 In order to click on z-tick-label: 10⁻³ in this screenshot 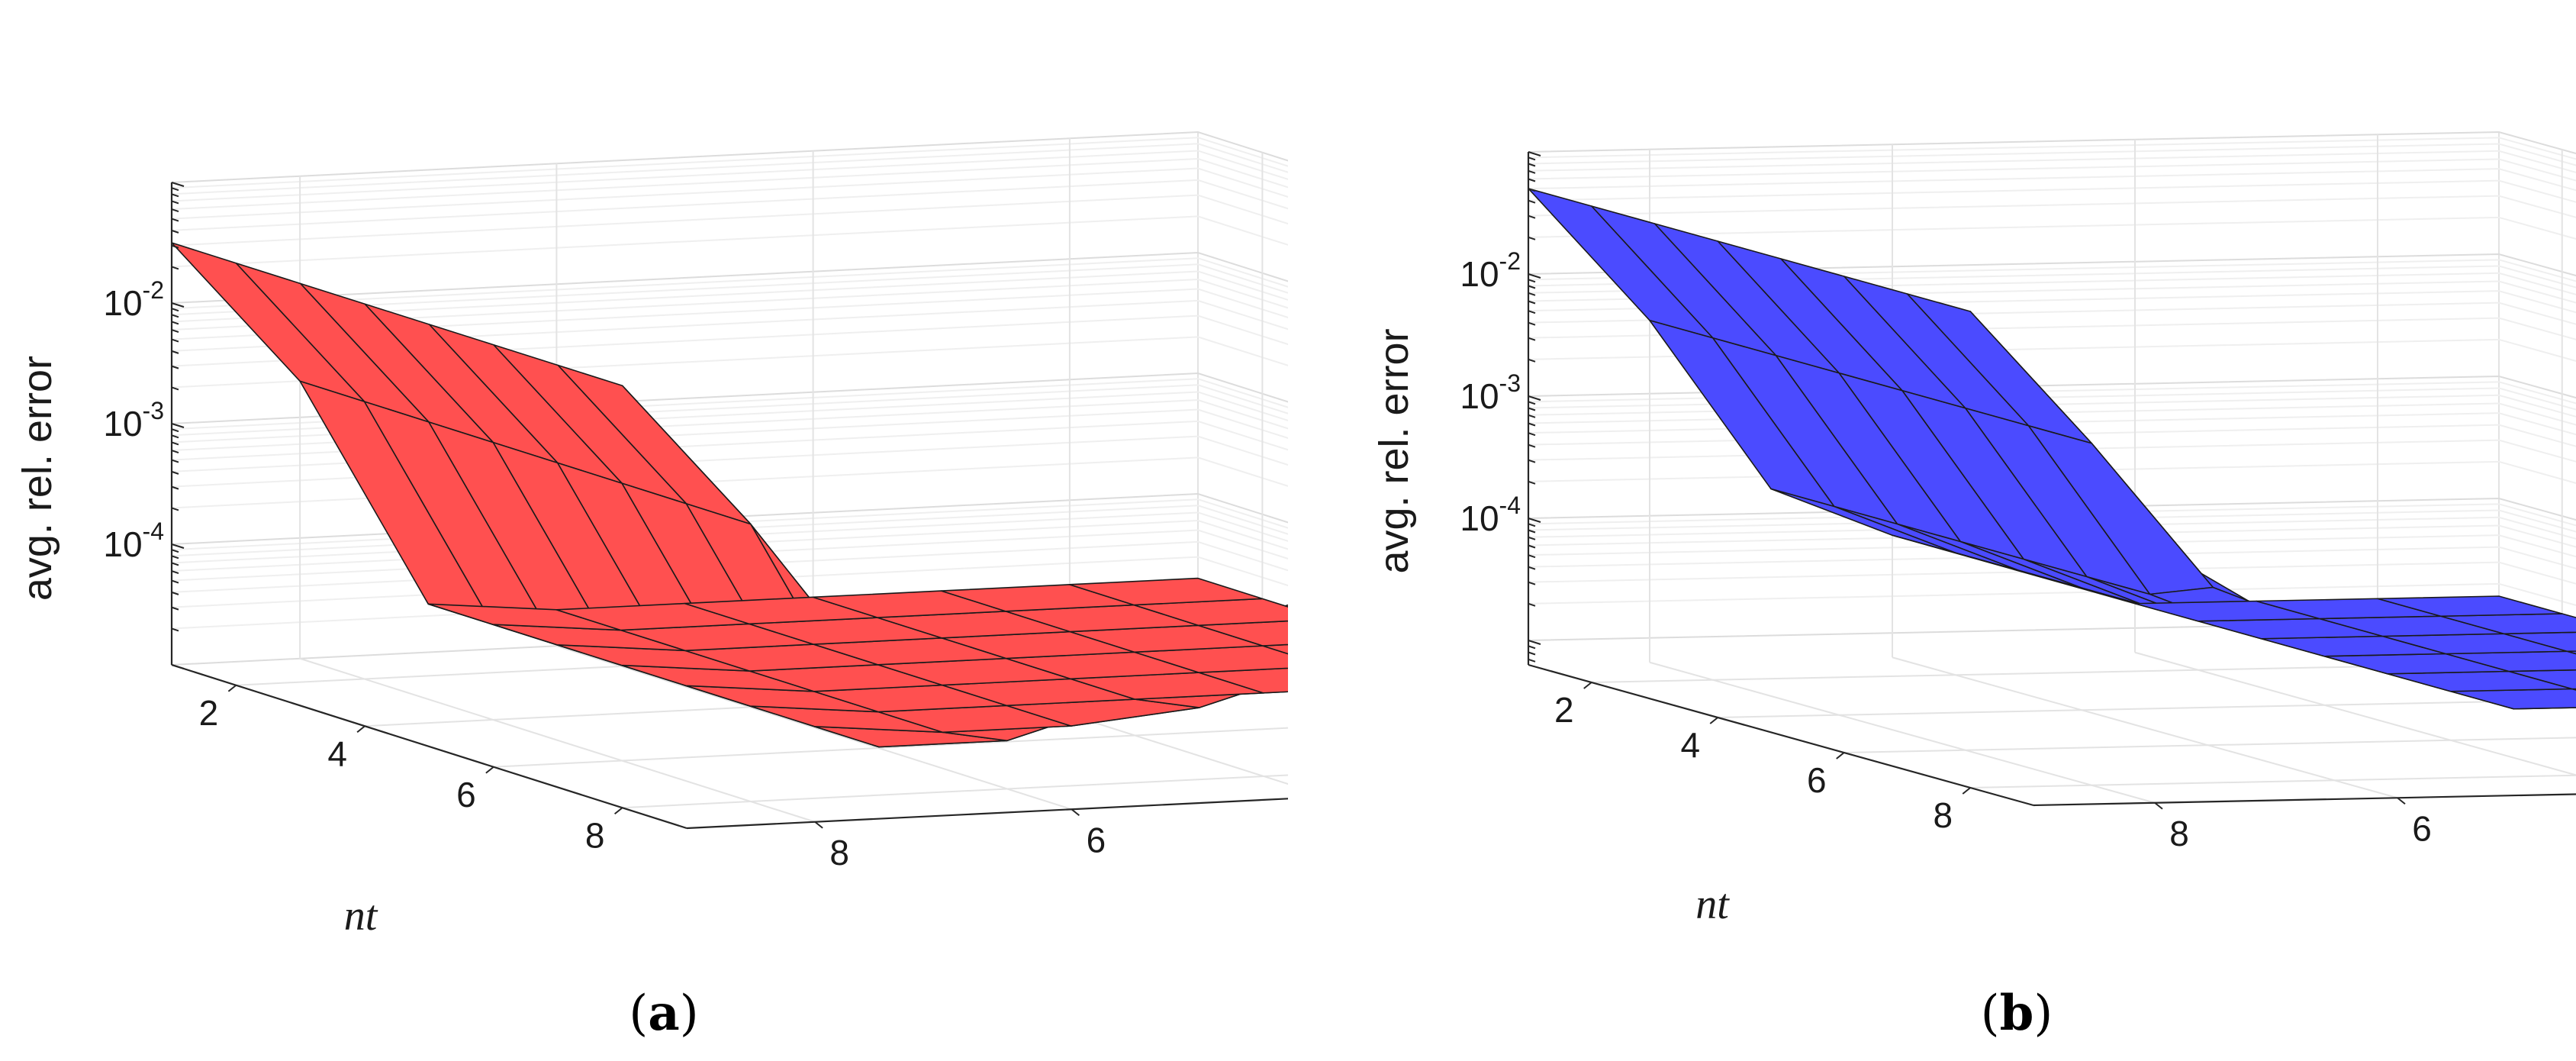, I will do `click(133, 420)`.